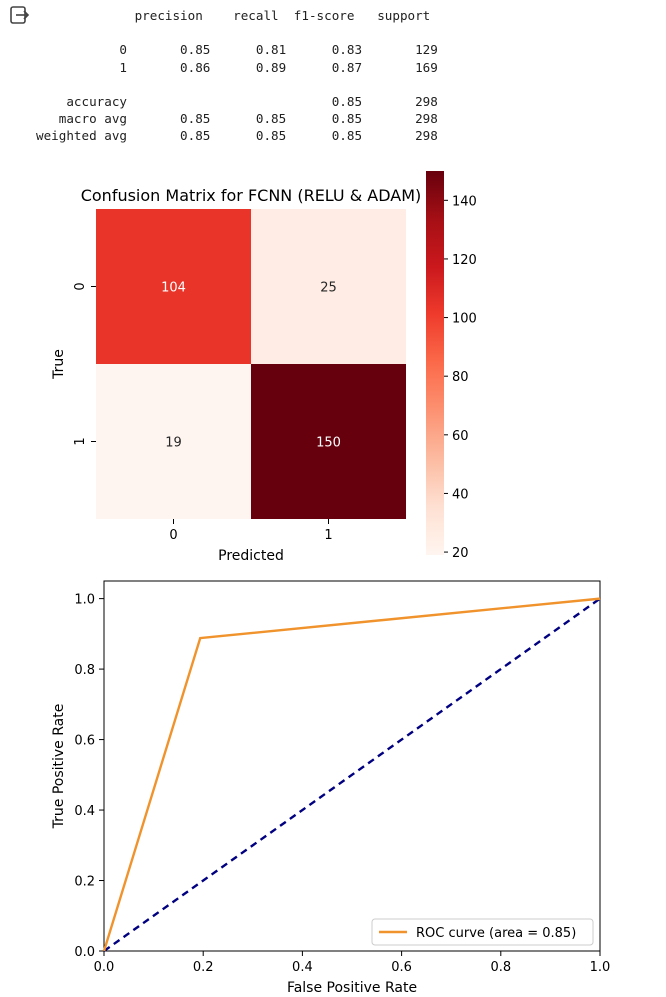  Describe the element at coordinates (84, 952) in the screenshot. I see `y-tick-label: 0.0` at that location.